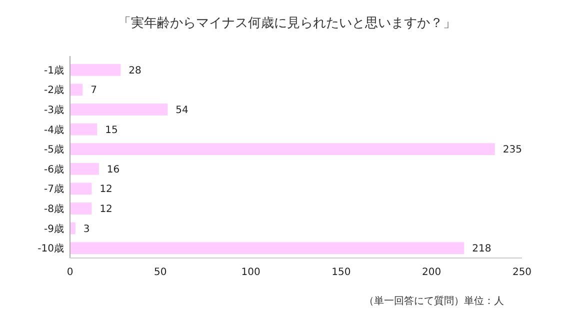 This screenshot has width=574, height=324. I want to click on y-tick-label: -10歳, so click(51, 248).